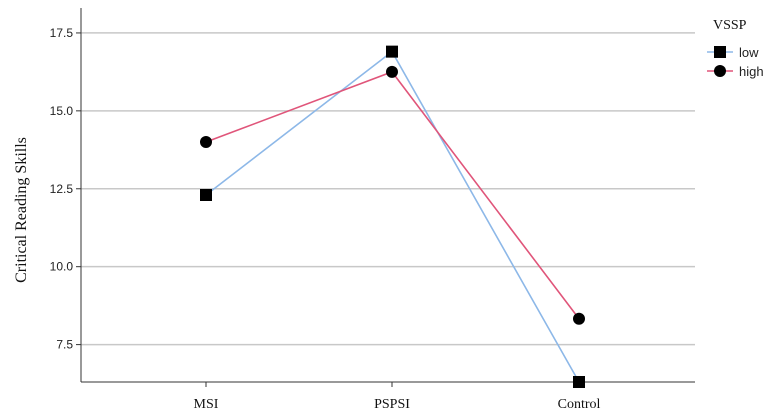  Describe the element at coordinates (62, 267) in the screenshot. I see `y-tick-label: 10.0` at that location.